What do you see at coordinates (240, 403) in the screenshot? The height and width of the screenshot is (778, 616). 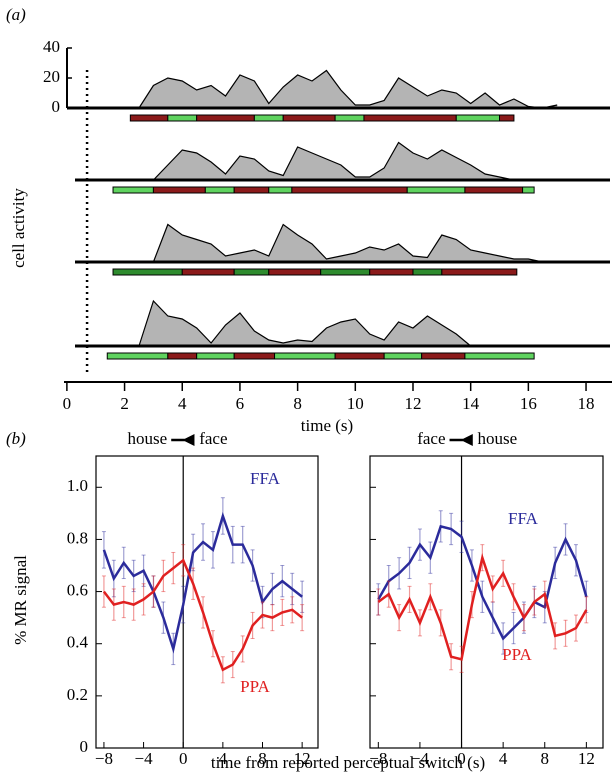 I see `x-tick-label: 6` at bounding box center [240, 403].